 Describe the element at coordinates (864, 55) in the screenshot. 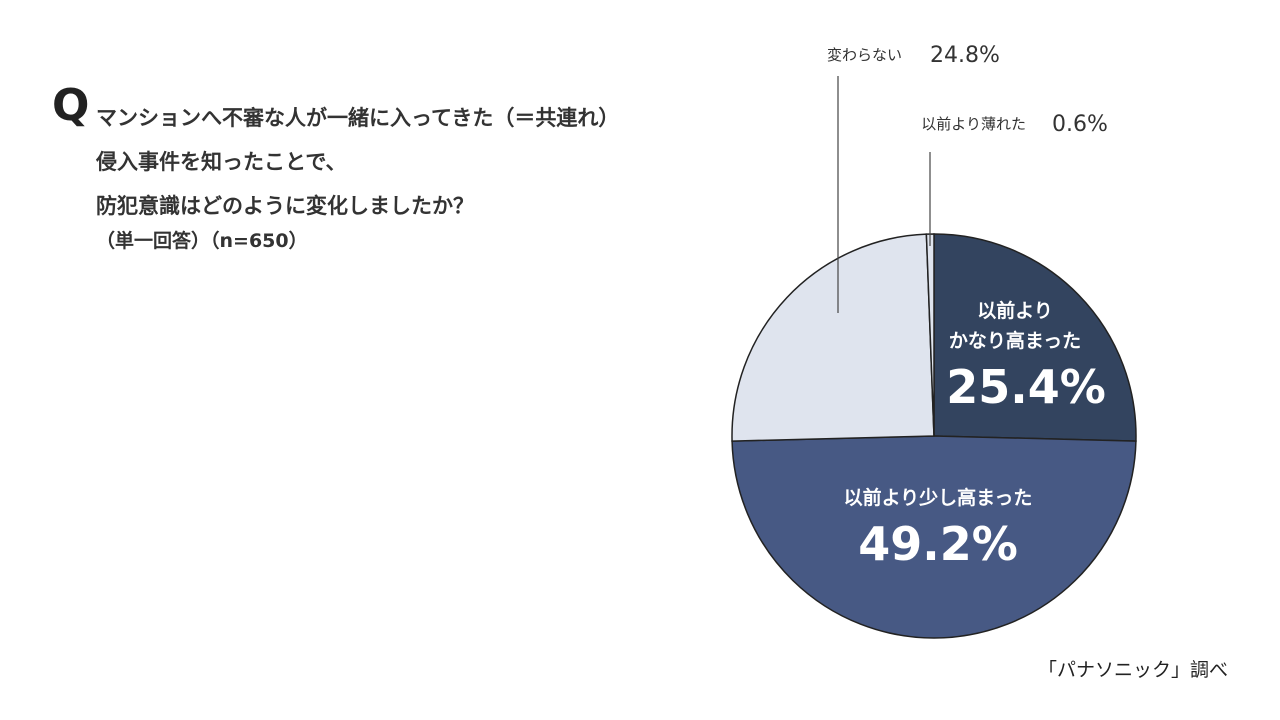

I see `slice-3-label: 変わらない` at that location.